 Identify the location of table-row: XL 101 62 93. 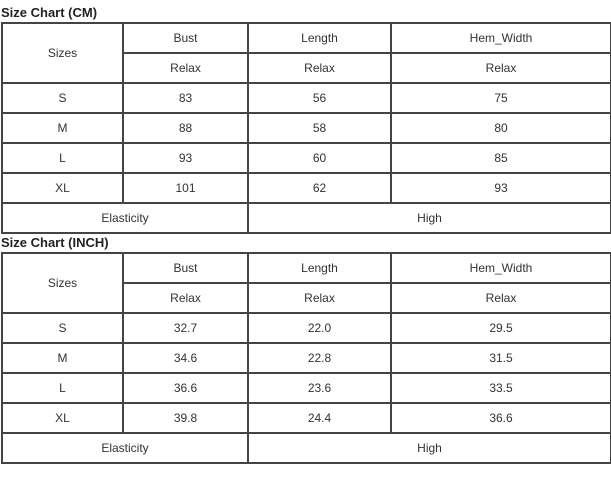
(306, 188).